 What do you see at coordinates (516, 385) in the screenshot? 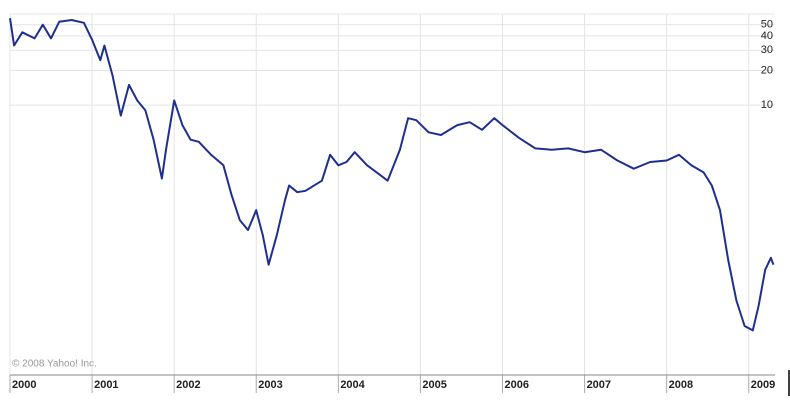
I see `x-tick-label: 2006` at bounding box center [516, 385].